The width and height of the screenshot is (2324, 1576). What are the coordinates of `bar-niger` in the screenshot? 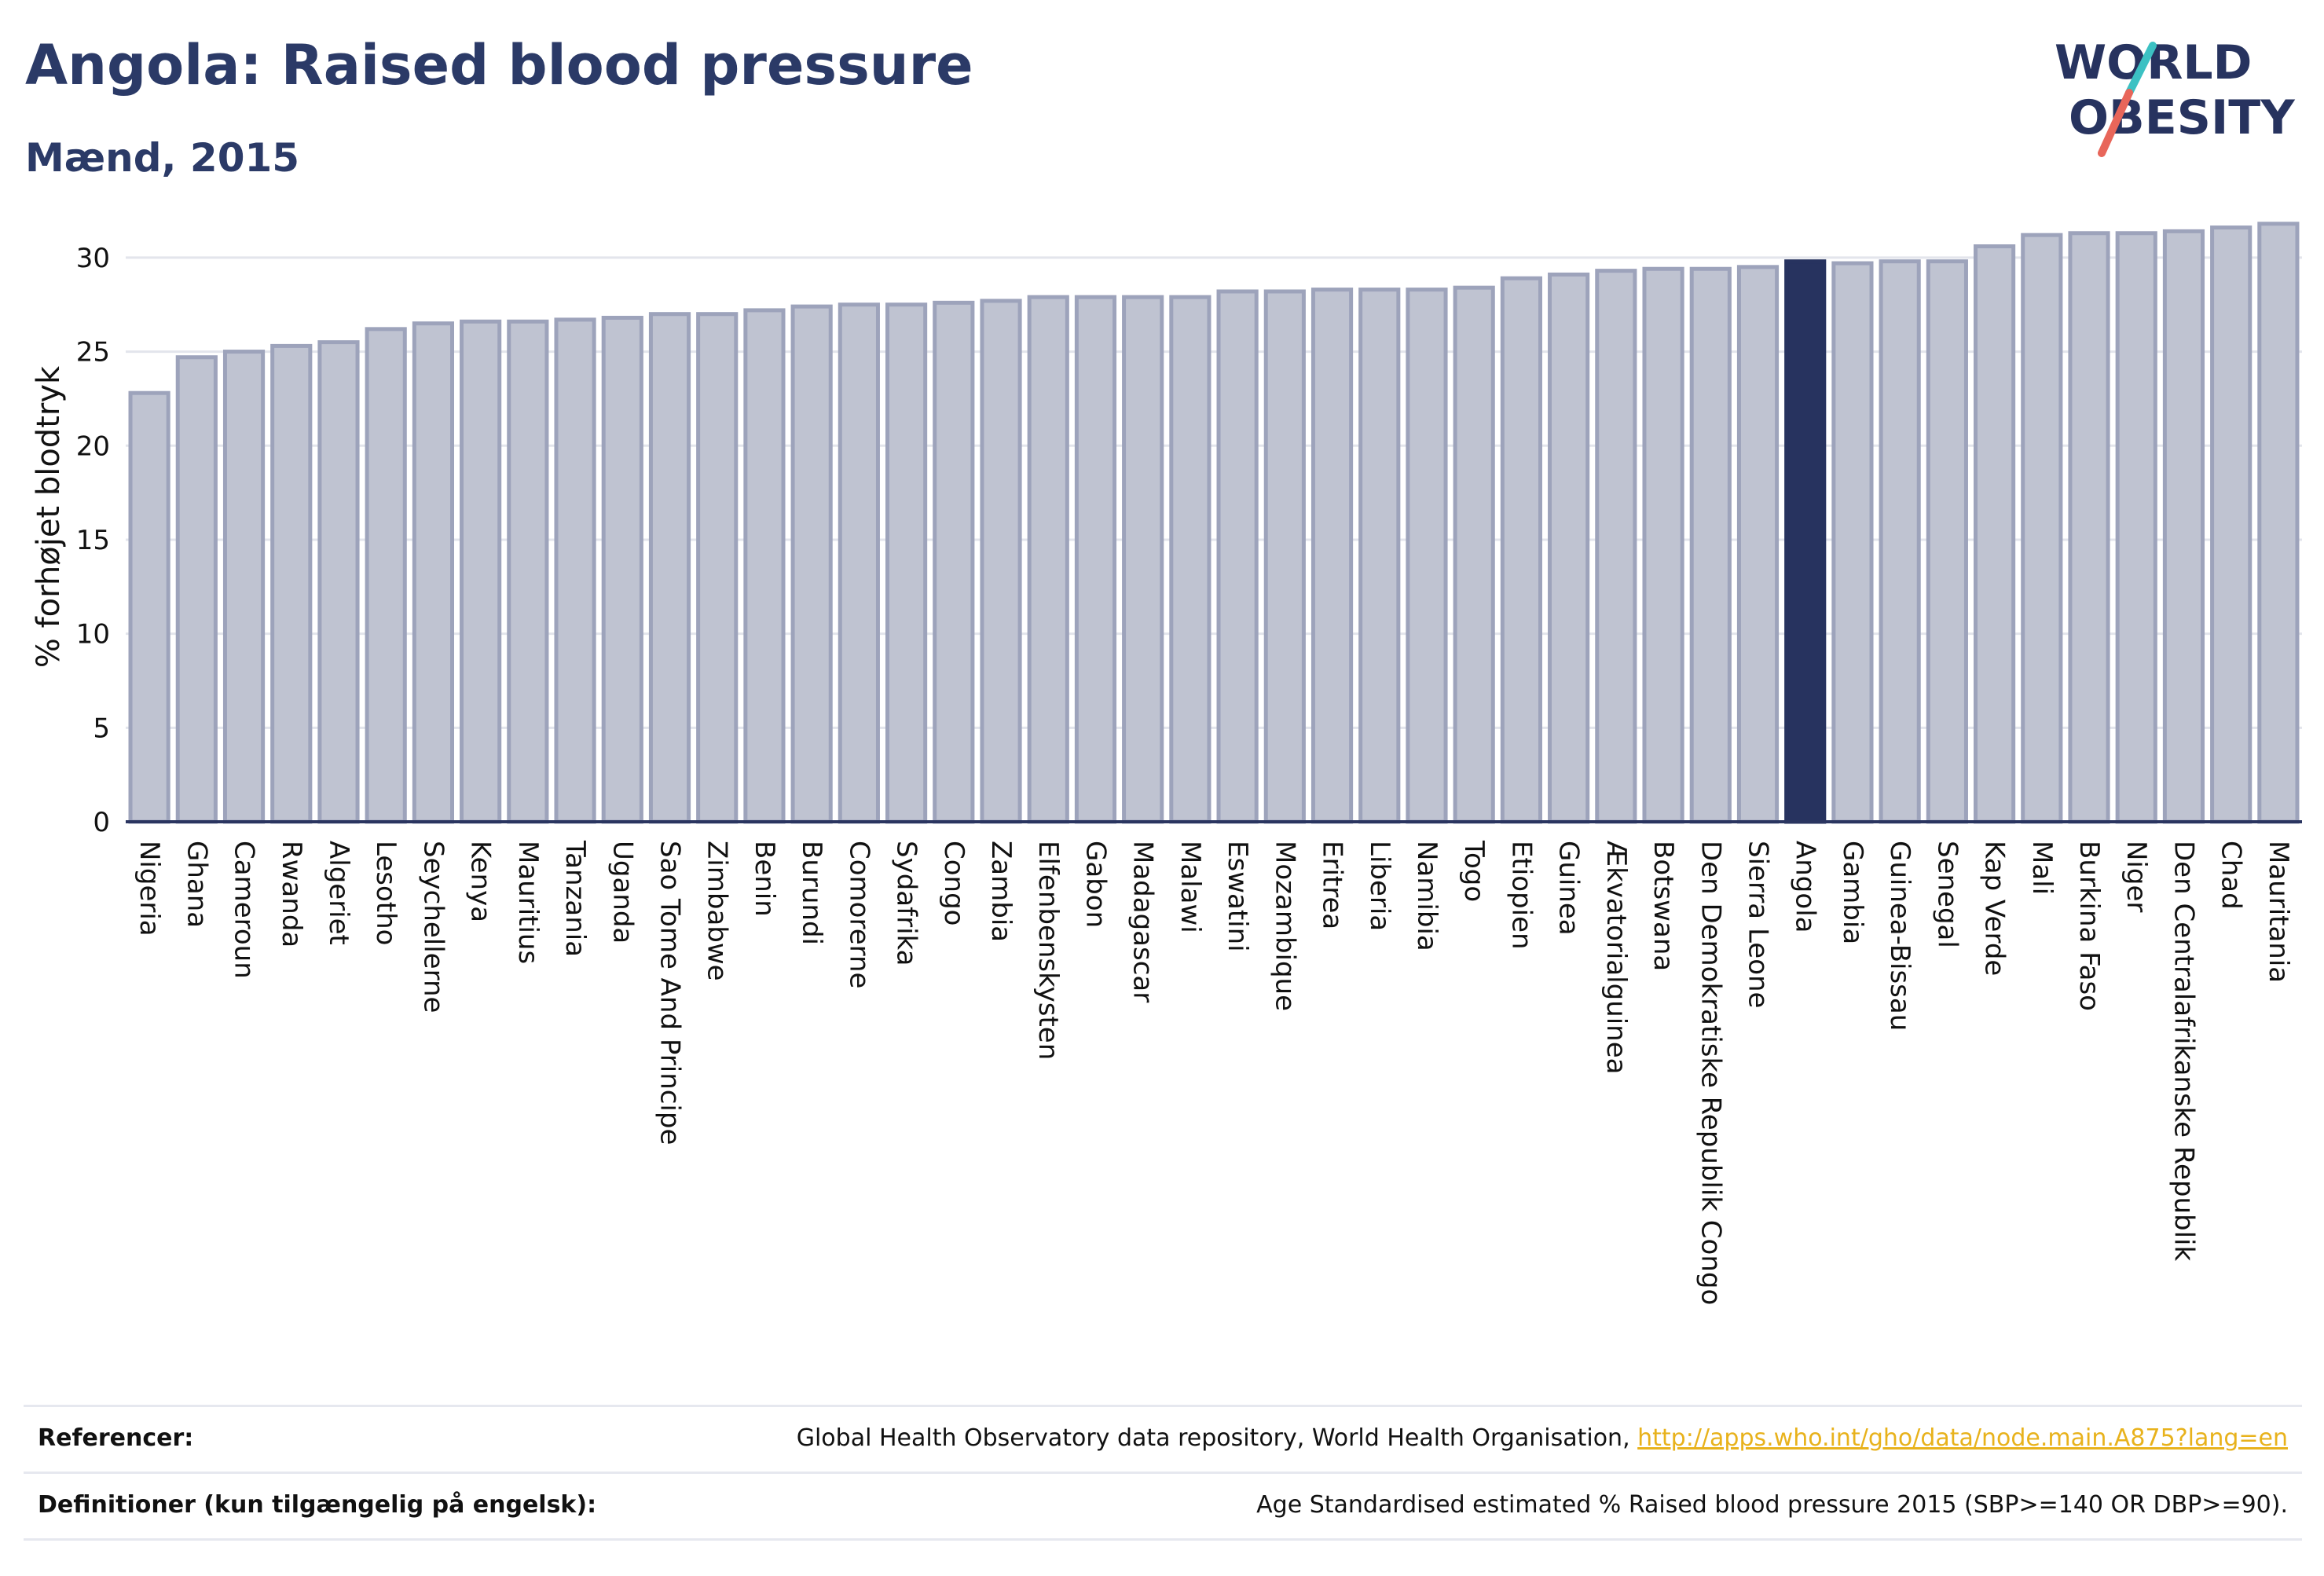 It's located at (2136, 527).